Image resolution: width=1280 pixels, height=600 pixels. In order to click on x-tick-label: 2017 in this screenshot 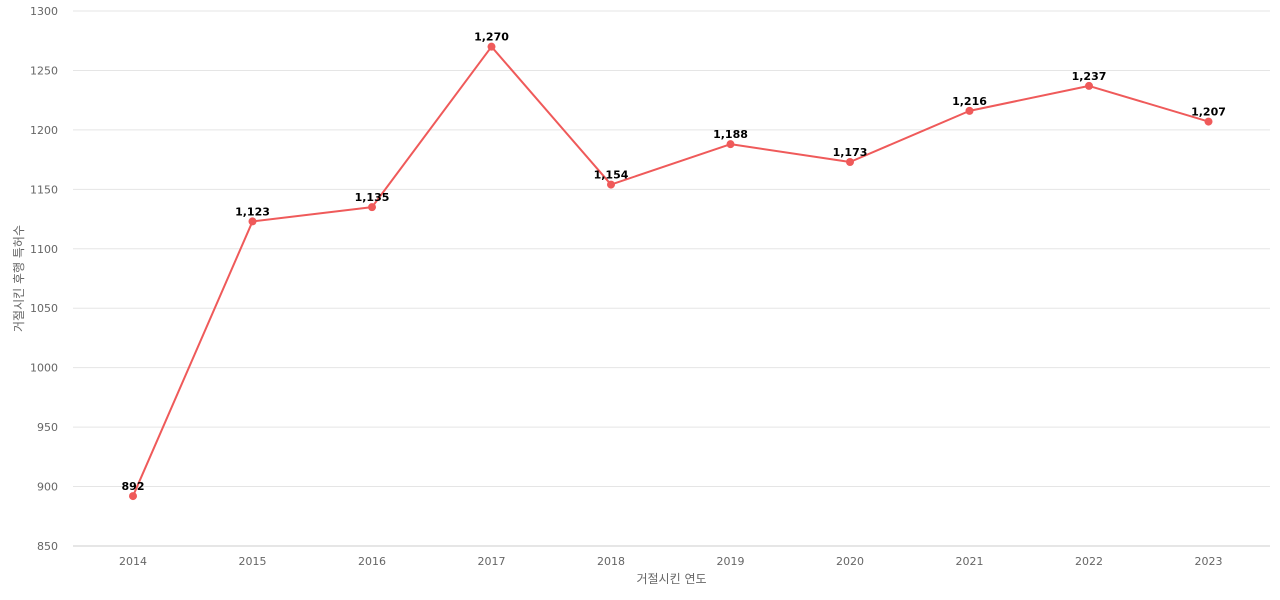, I will do `click(492, 561)`.